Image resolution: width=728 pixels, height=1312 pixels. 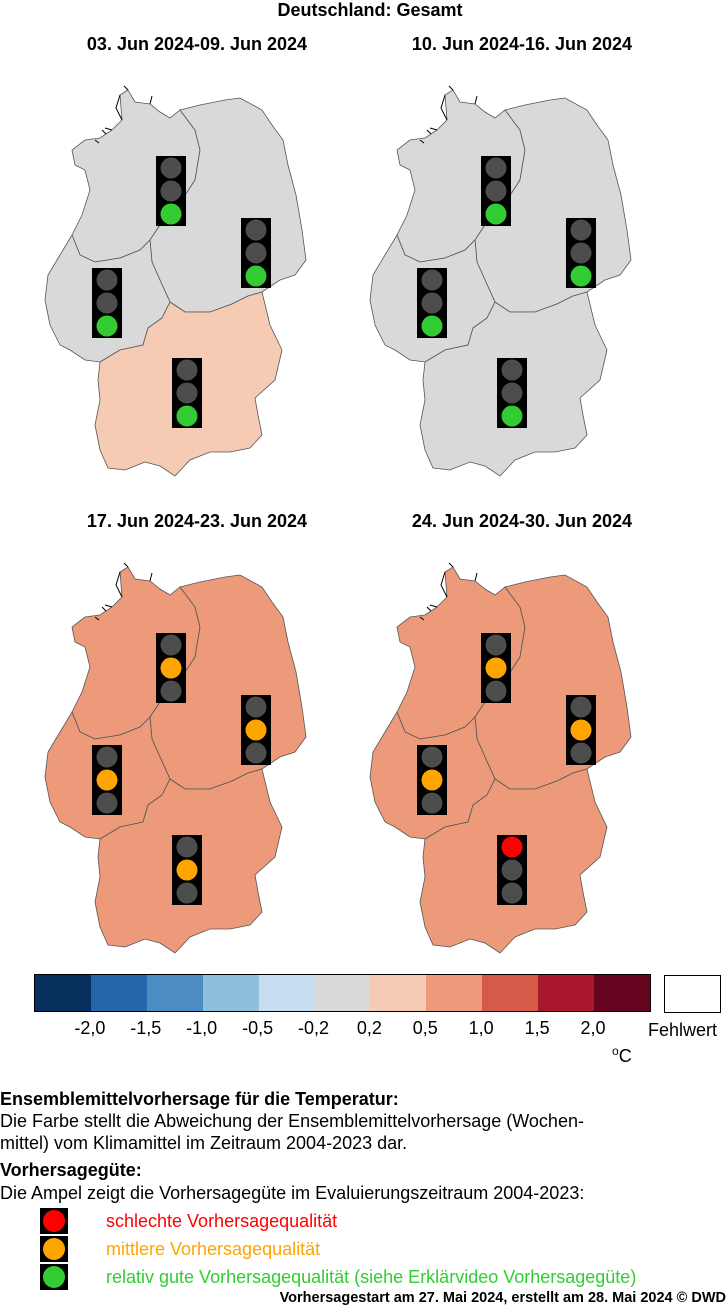 I want to click on panel-title-4: 24. Jun 2024-30. Jun 2024, so click(x=522, y=521).